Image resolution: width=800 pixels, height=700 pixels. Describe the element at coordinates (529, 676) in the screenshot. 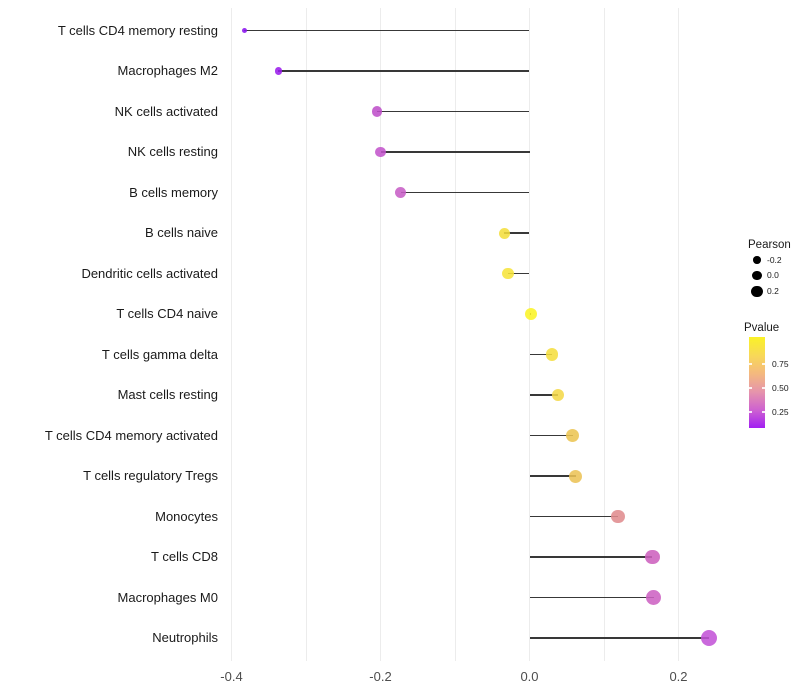

I see `x-tick-label: 0.0` at that location.